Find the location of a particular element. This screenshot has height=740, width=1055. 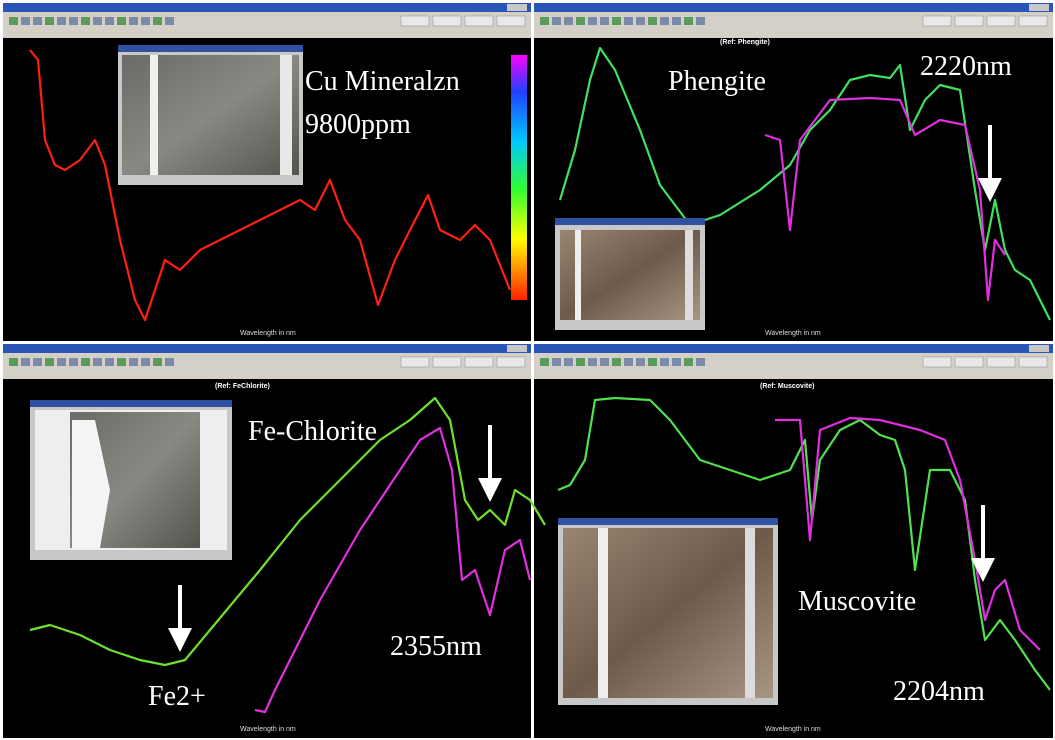

annotation: Cu Mineralzn is located at coordinates (382, 81).